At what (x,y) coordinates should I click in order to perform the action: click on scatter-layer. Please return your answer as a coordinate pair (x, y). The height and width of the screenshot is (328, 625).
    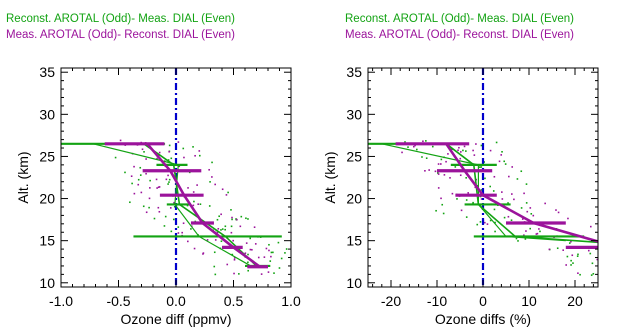
    Looking at the image, I should click on (503, 208).